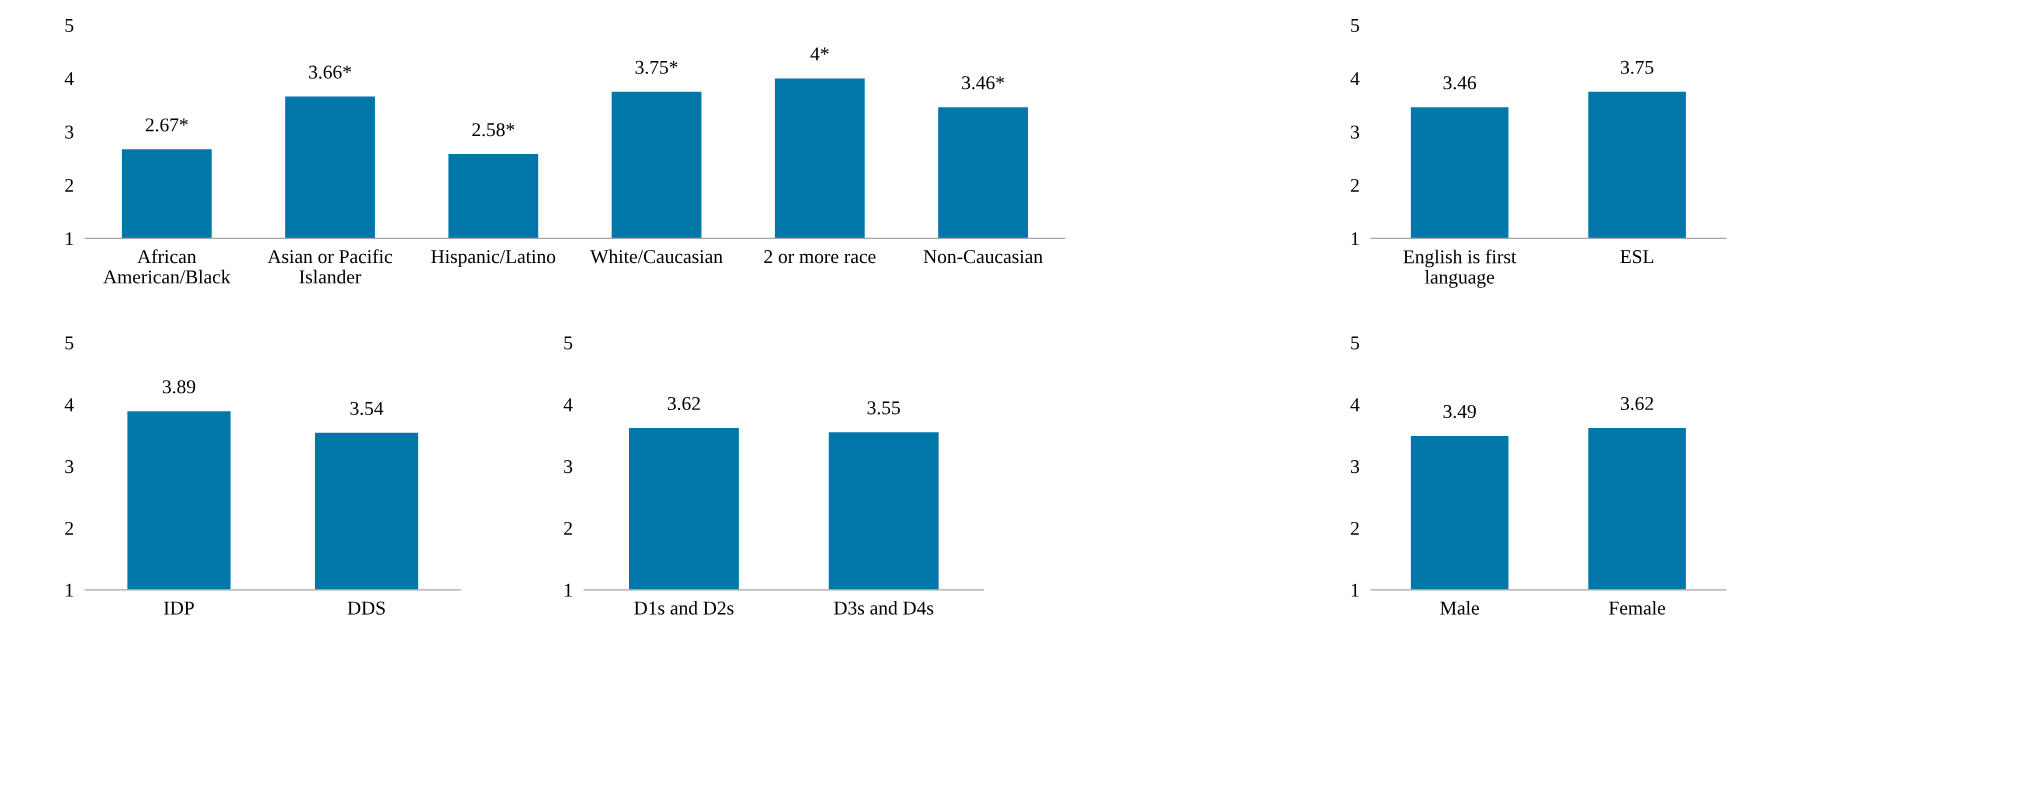 The image size is (2028, 808). I want to click on x-tick-label: Female, so click(1637, 607).